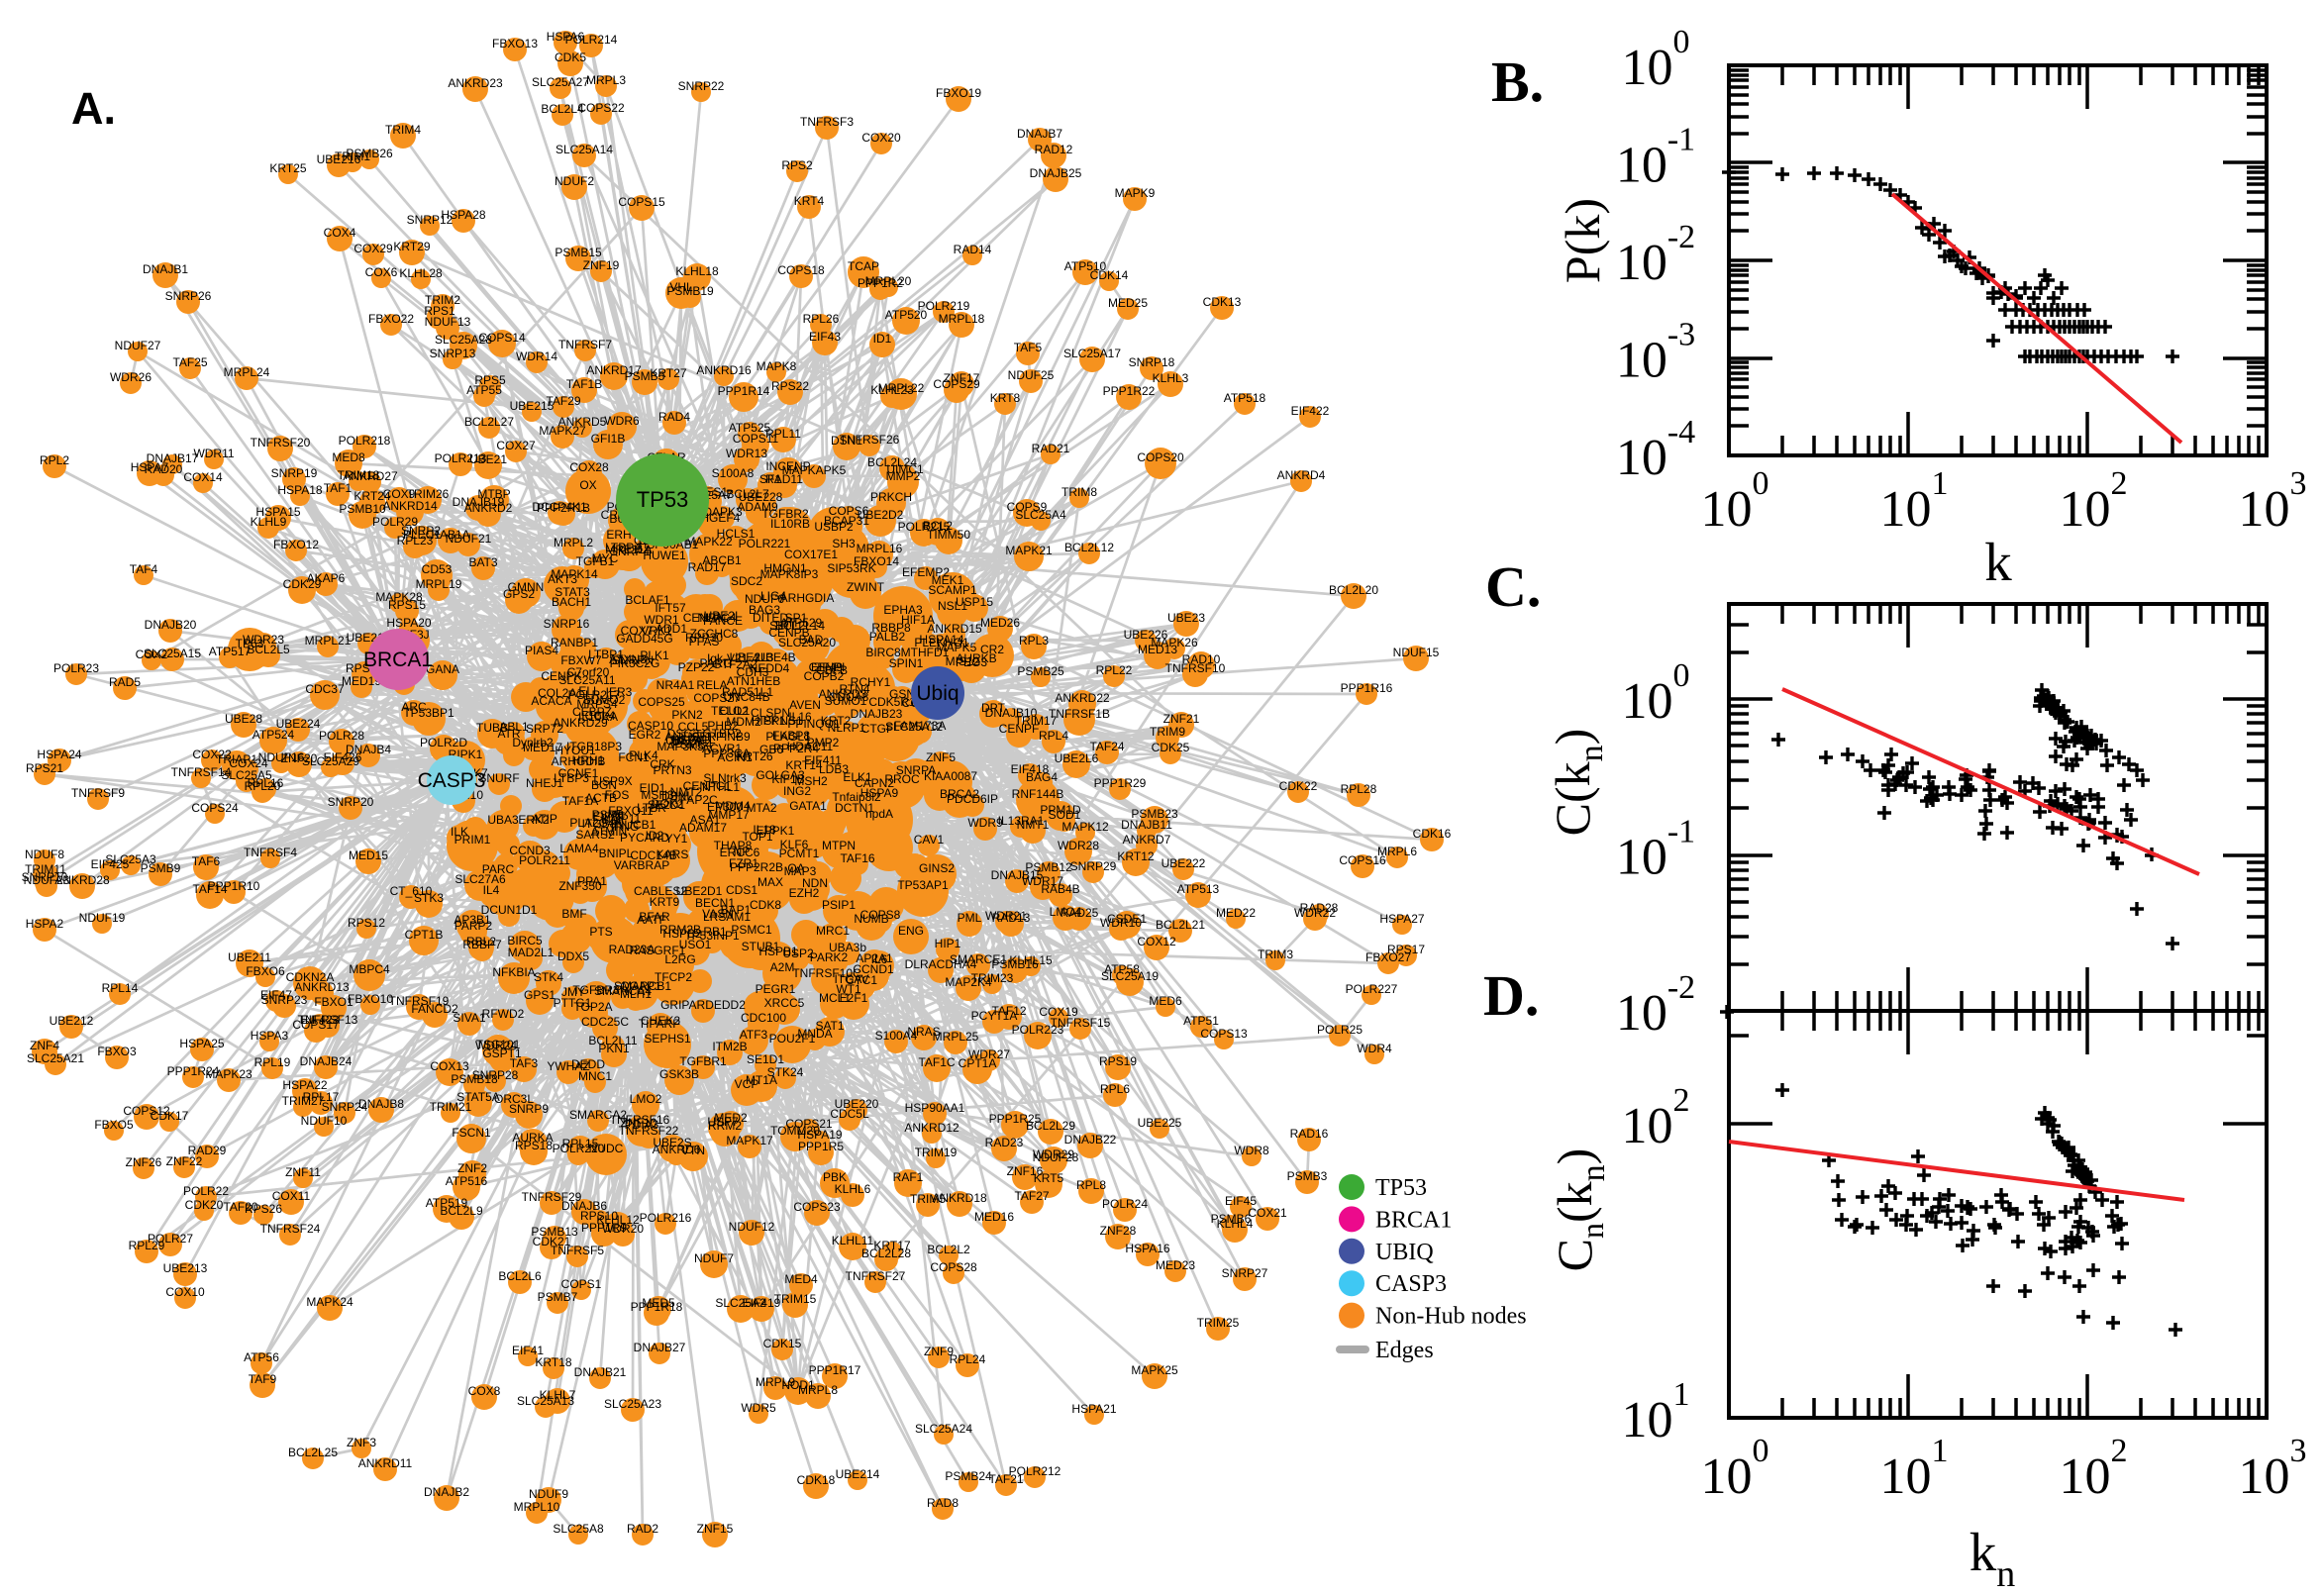 The width and height of the screenshot is (2323, 1596). I want to click on svg-text: FKBP8, so click(791, 736).